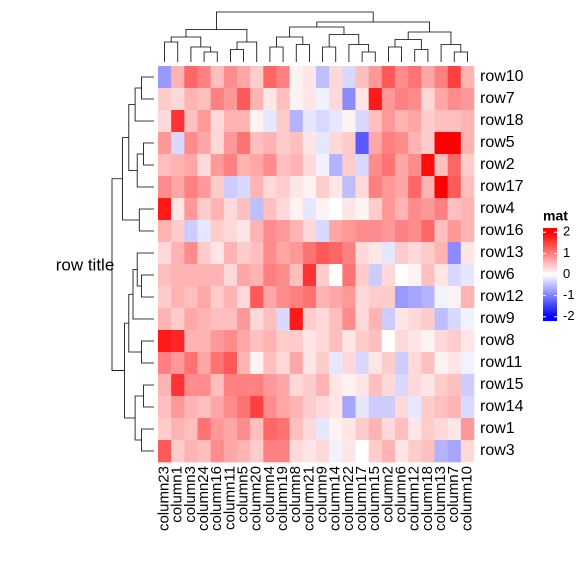 This screenshot has height=568, width=587. Describe the element at coordinates (502, 76) in the screenshot. I see `row-label: row10` at that location.